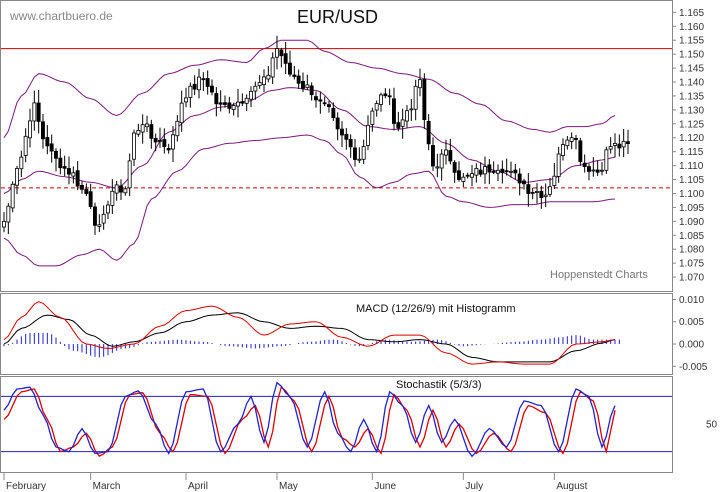  What do you see at coordinates (691, 69) in the screenshot?
I see `price-y-tick-label: 1.145` at bounding box center [691, 69].